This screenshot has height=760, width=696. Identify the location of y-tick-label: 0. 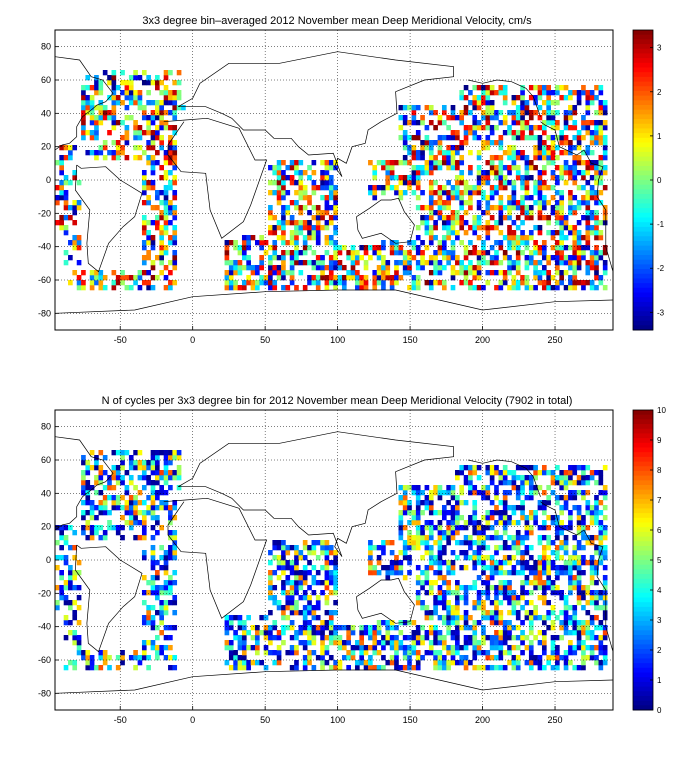
(48, 180).